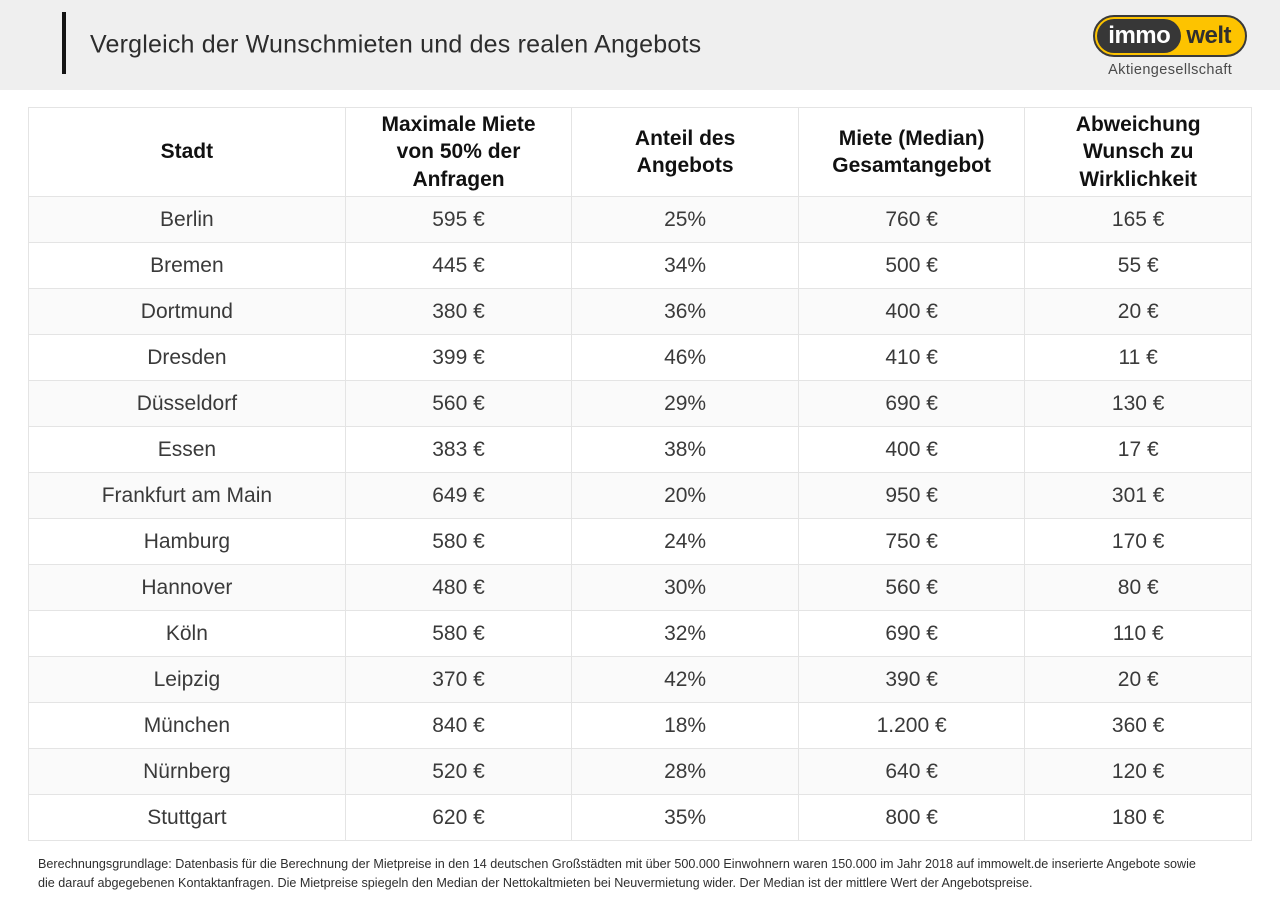 The width and height of the screenshot is (1280, 905). What do you see at coordinates (1208, 35) in the screenshot?
I see `logo-welt-segment: welt` at bounding box center [1208, 35].